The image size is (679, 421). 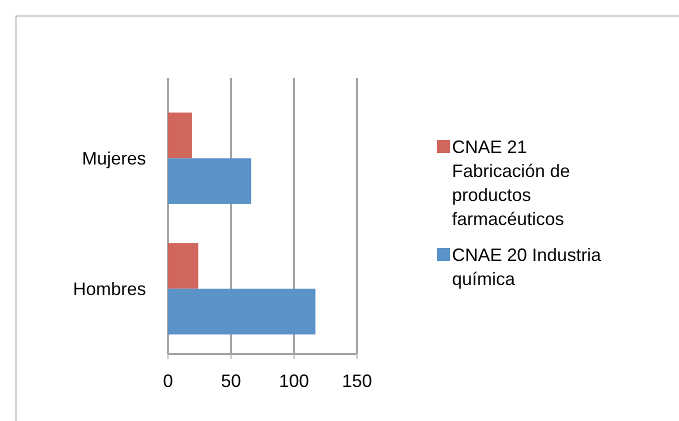 What do you see at coordinates (109, 288) in the screenshot?
I see `y-tick-label: Hombres` at bounding box center [109, 288].